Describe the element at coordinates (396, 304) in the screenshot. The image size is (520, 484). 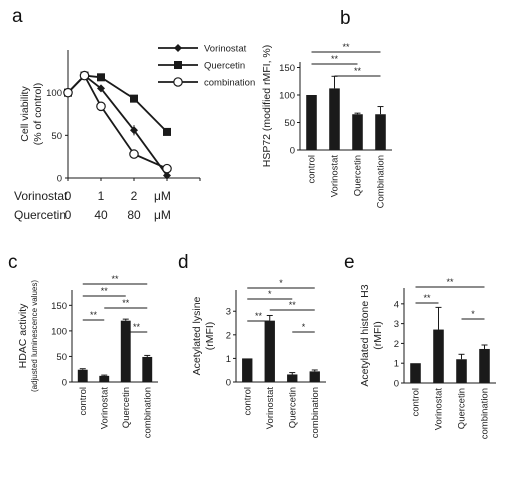
I see `e-y-tick-label: 4` at that location.